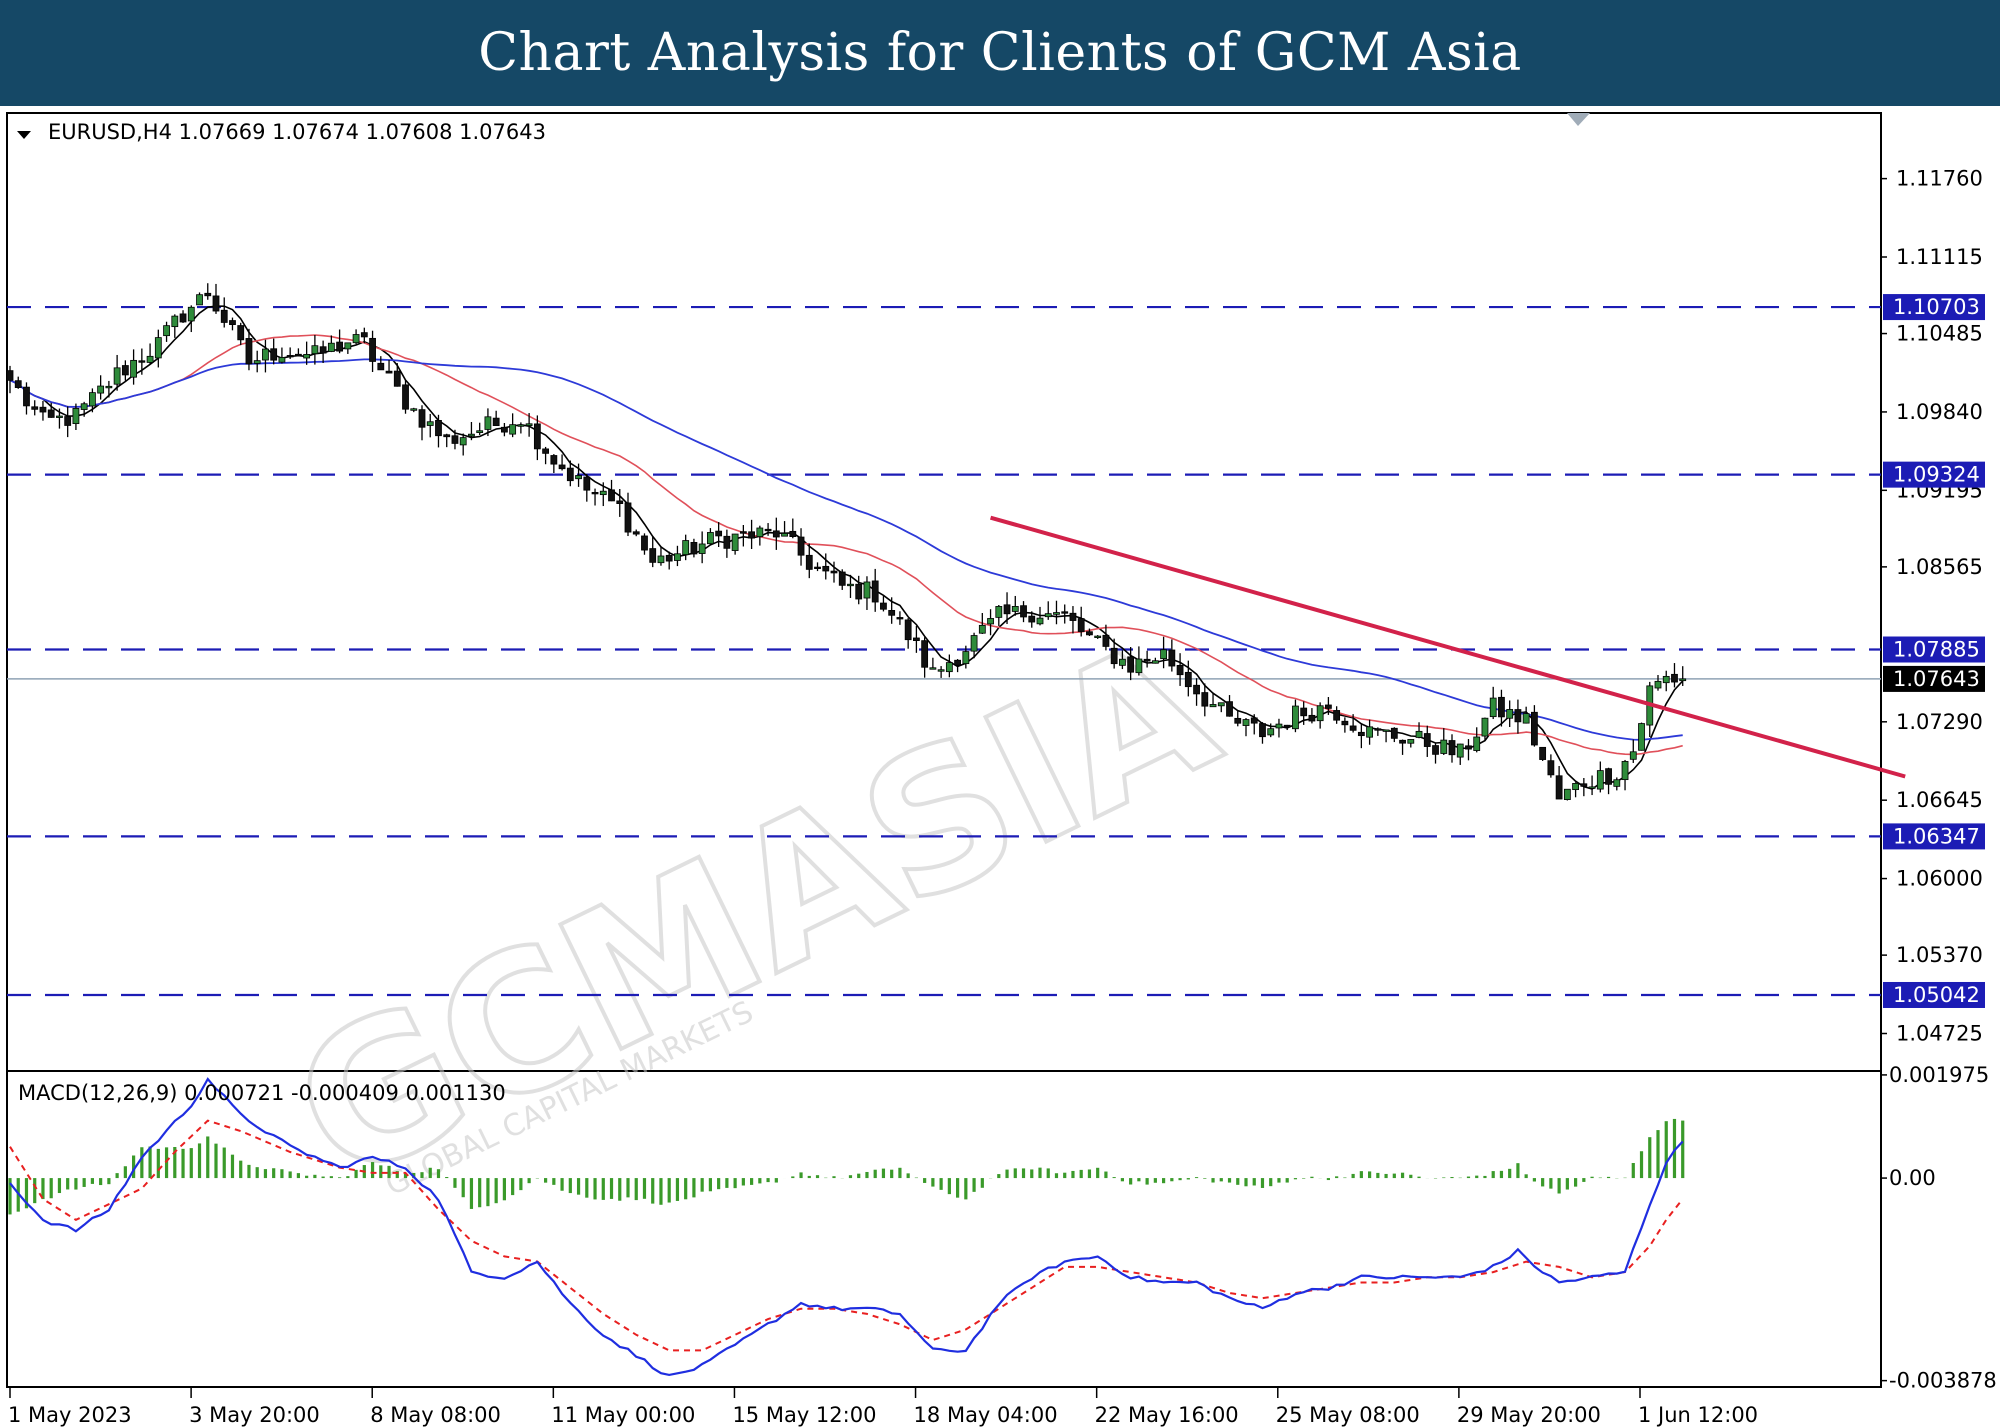 The image size is (2000, 1428). I want to click on x-tick-label: 11 May 00:00, so click(623, 1415).